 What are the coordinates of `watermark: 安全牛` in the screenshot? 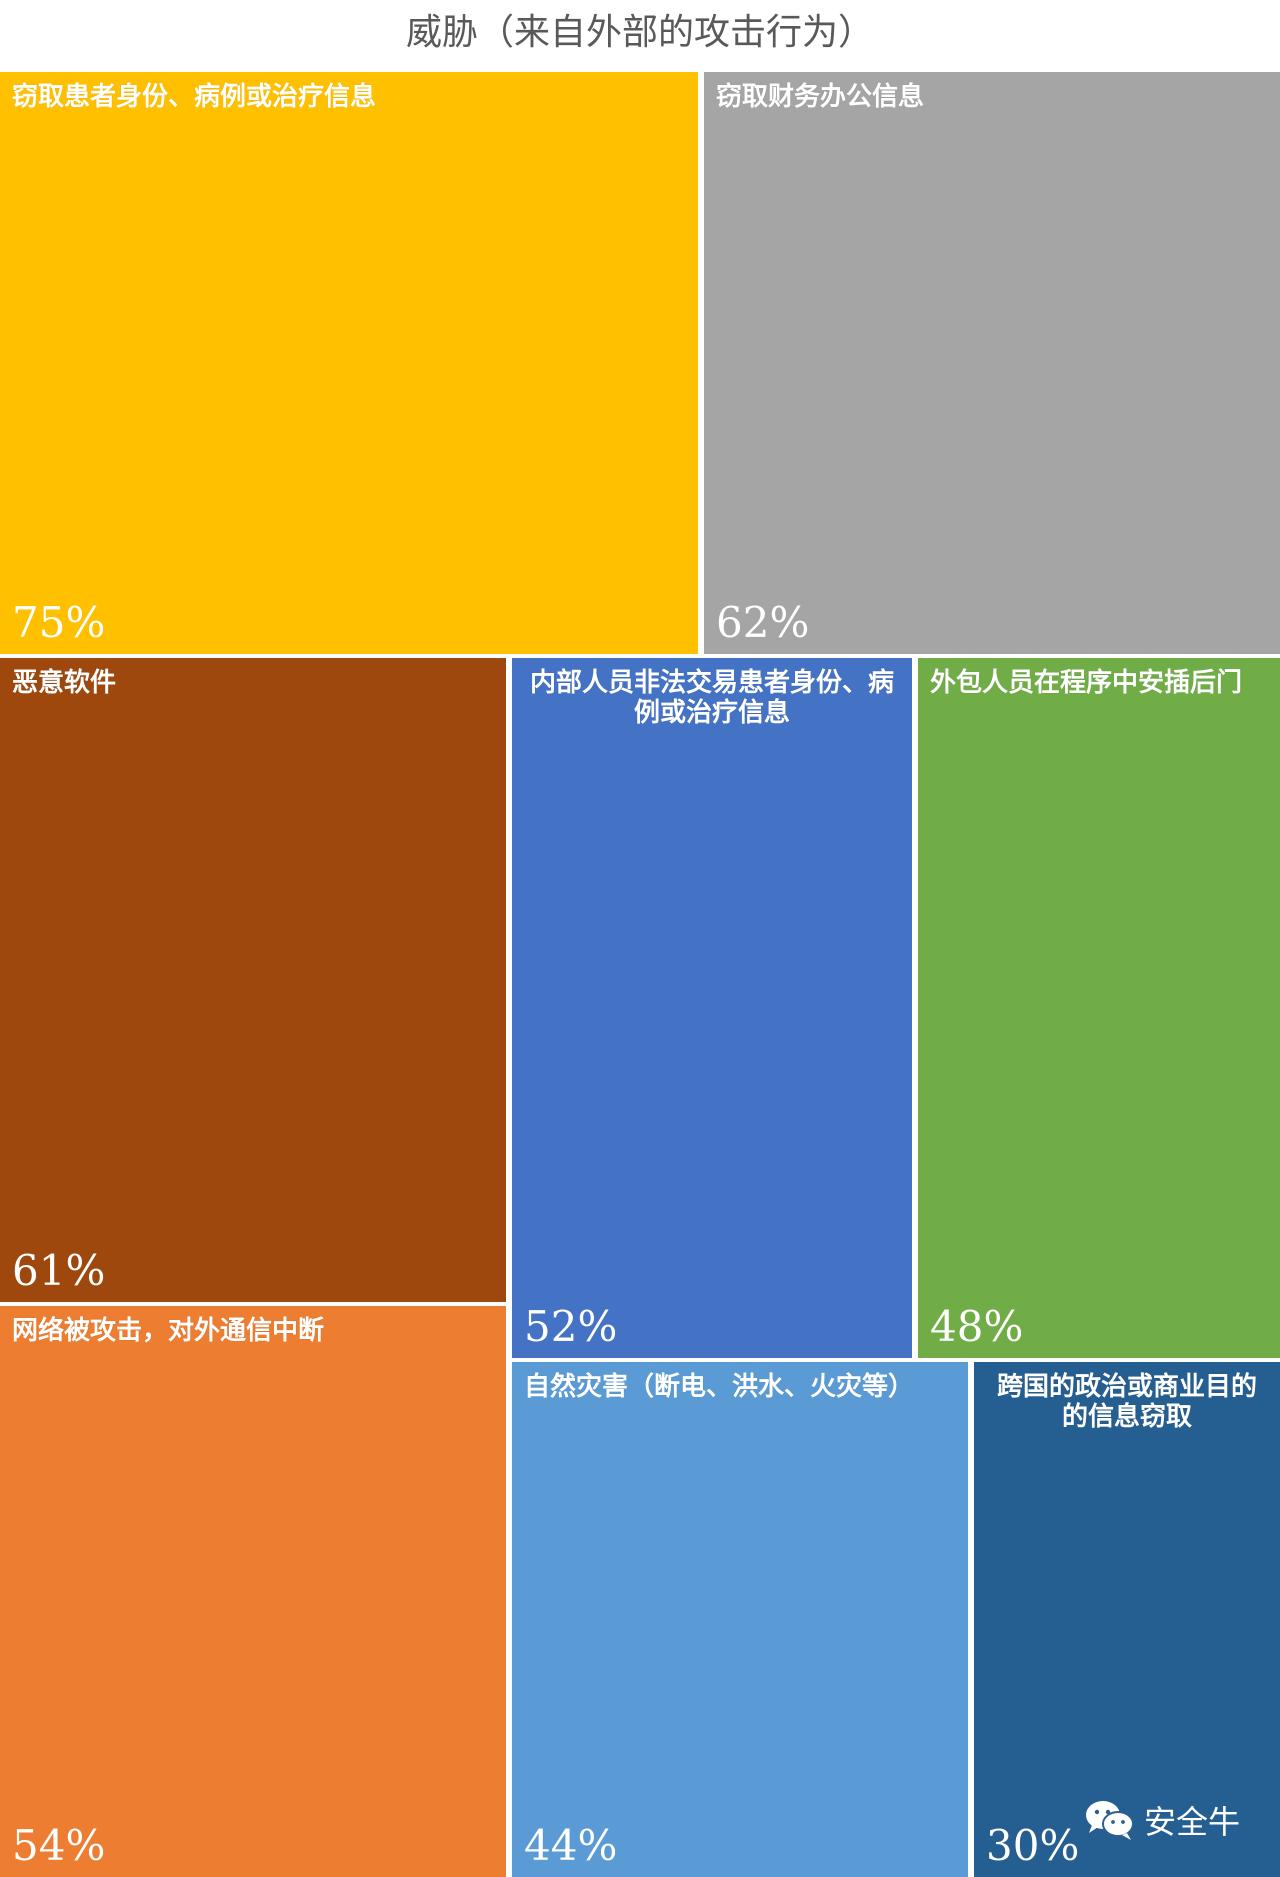 It's located at (1162, 1820).